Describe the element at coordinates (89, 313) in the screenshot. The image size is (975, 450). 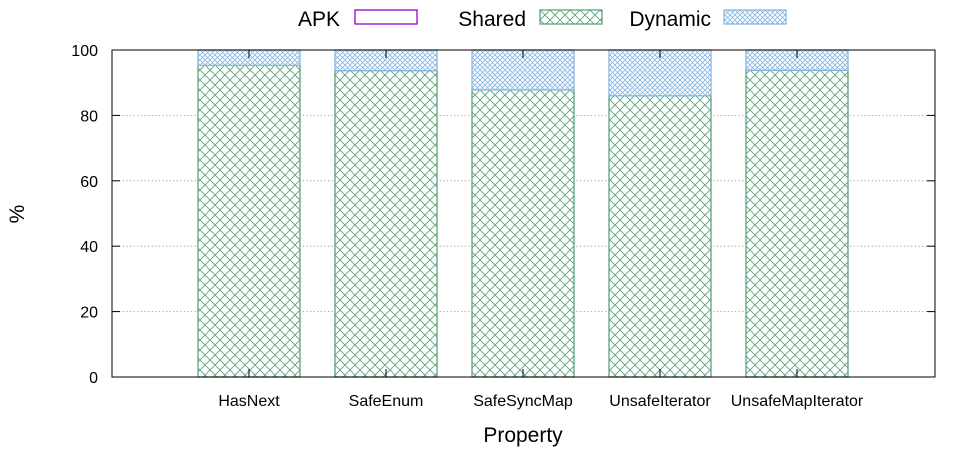
I see `y-tick-label: 20` at that location.